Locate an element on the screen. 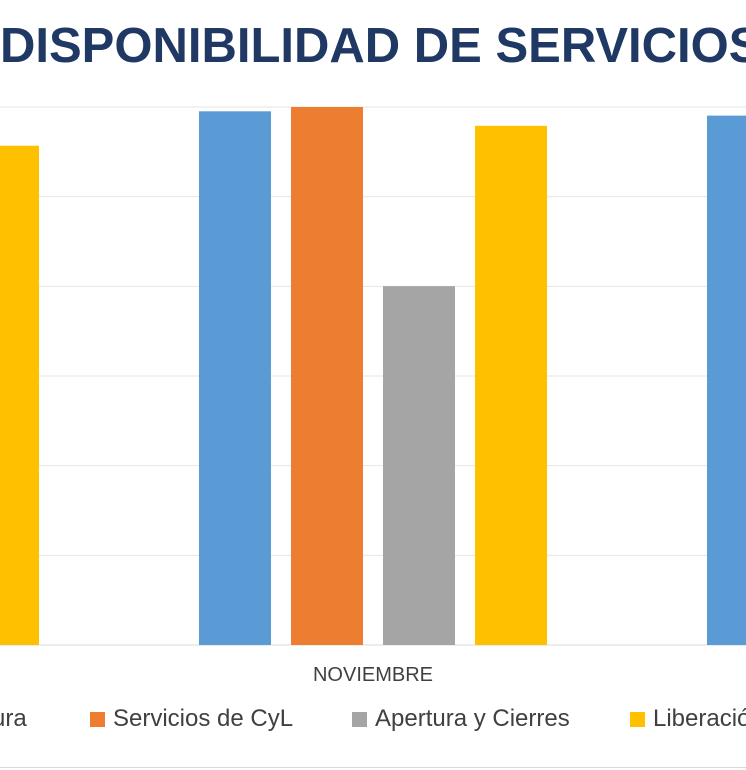 The height and width of the screenshot is (770, 746). legend-label: Apertura y Cierres is located at coordinates (472, 718).